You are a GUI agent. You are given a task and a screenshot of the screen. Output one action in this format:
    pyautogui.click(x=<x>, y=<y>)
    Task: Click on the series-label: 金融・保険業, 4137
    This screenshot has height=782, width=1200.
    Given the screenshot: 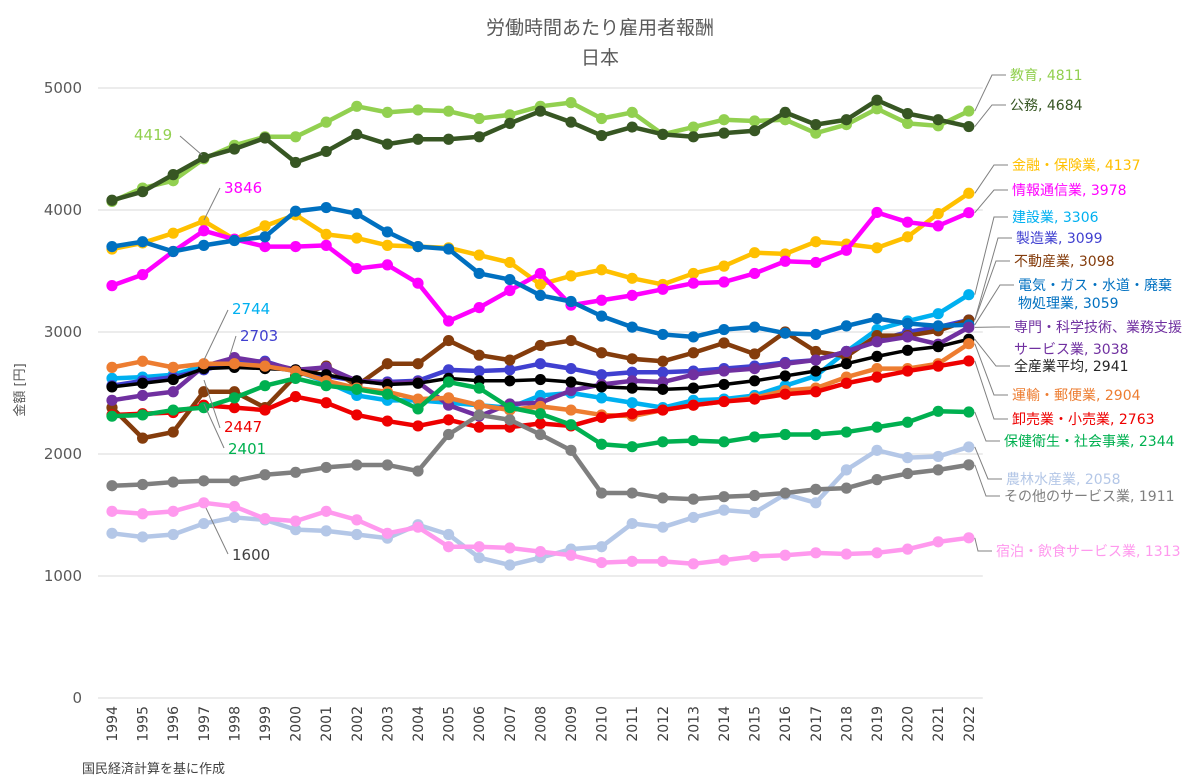 What is the action you would take?
    pyautogui.click(x=1076, y=166)
    